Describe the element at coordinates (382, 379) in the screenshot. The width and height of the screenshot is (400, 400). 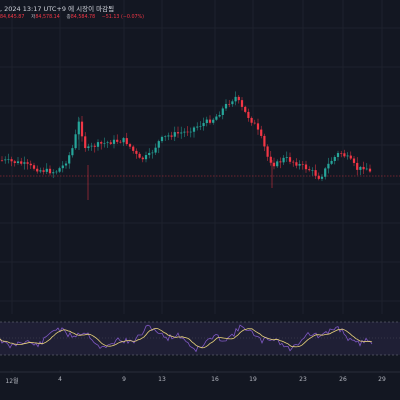
I see `x-axis-label: 29` at that location.